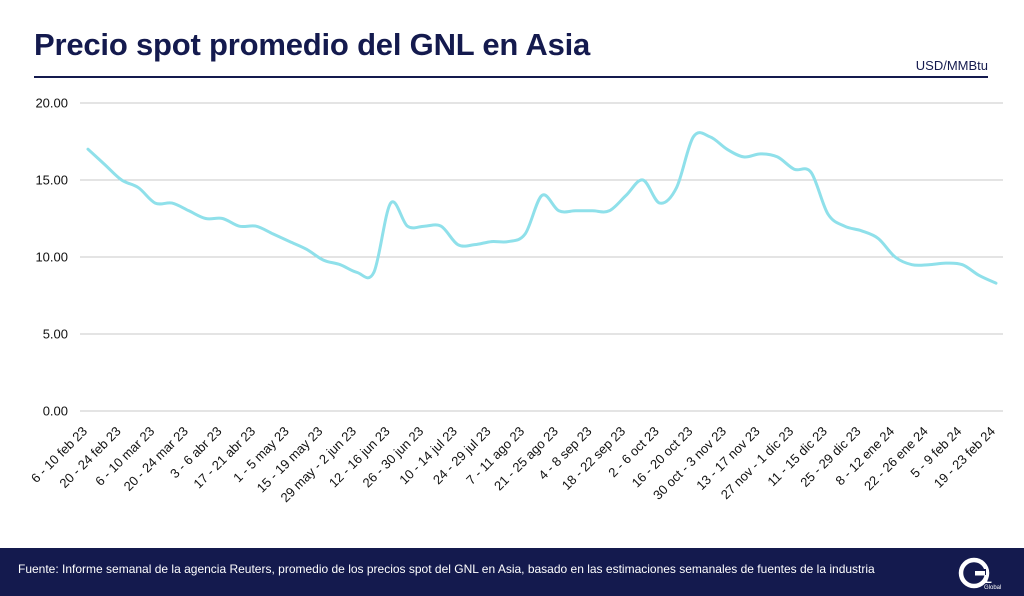 Image resolution: width=1024 pixels, height=596 pixels. What do you see at coordinates (511, 77) in the screenshot?
I see `title-divider` at bounding box center [511, 77].